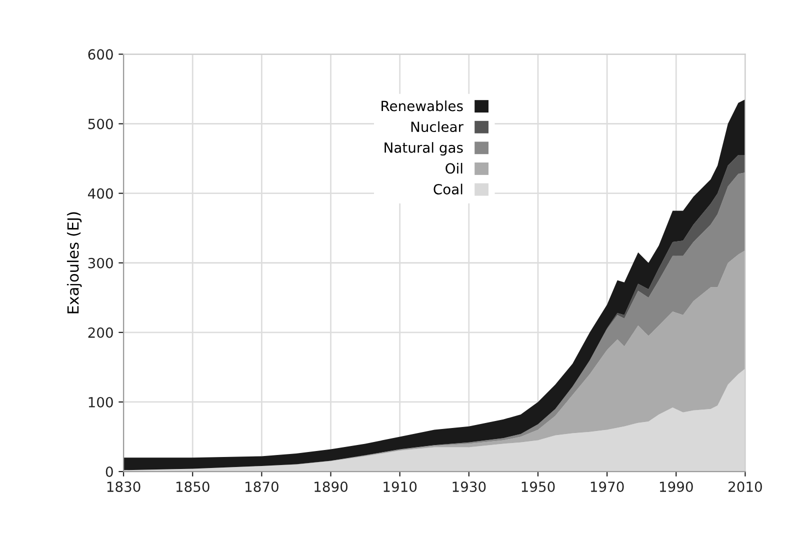  I want to click on x-tick-label: 1950, so click(538, 487).